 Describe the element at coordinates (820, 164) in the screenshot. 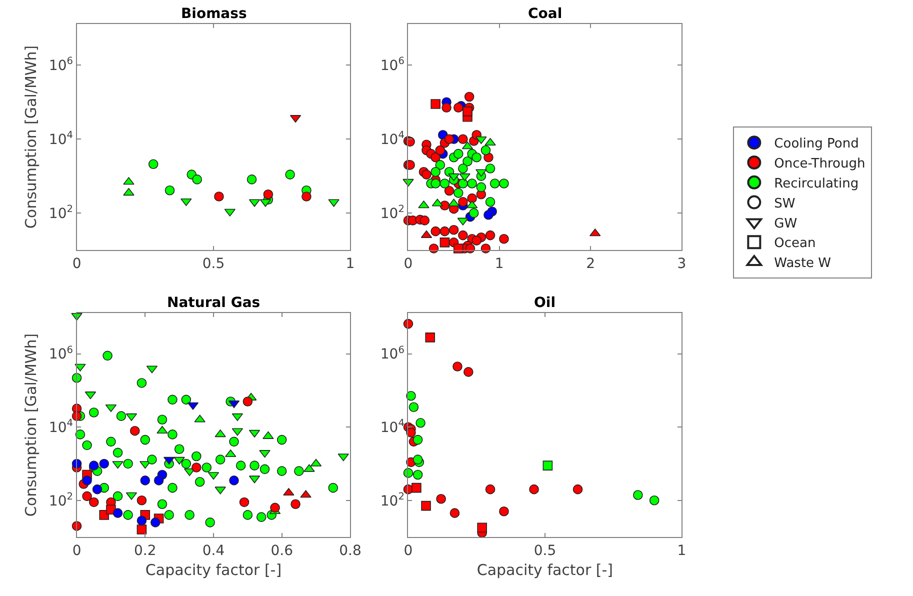

I see `legend-label: Once-Through` at that location.